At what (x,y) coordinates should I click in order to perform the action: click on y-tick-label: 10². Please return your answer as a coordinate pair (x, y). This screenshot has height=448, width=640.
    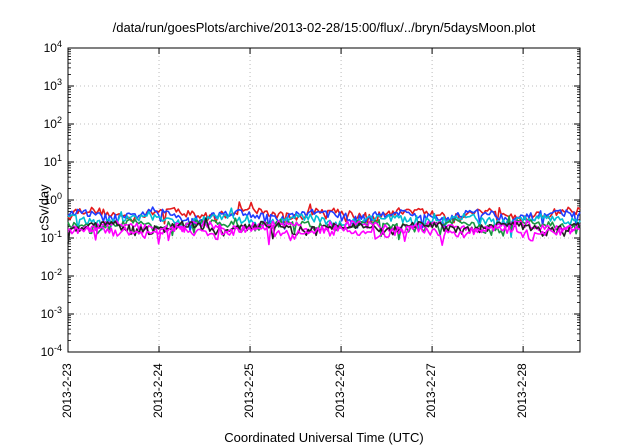
    Looking at the image, I should click on (52, 123).